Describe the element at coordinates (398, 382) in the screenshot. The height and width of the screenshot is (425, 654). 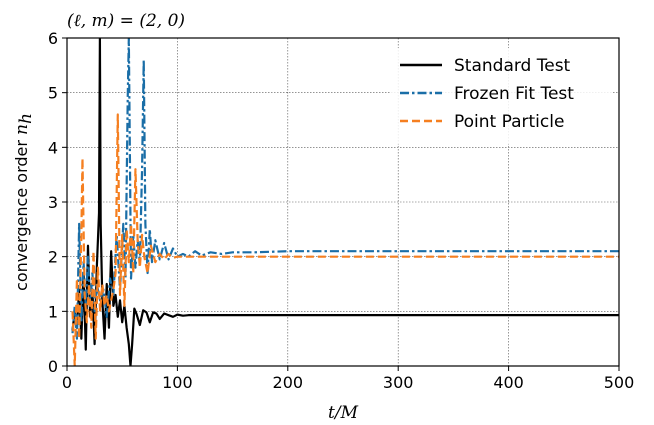
I see `x-tick-label: 300` at that location.